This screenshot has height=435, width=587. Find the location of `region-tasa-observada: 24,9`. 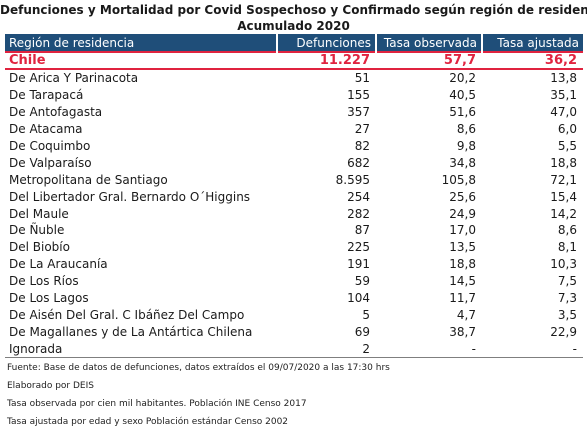

region-tasa-observada: 24,9 is located at coordinates (462, 213).